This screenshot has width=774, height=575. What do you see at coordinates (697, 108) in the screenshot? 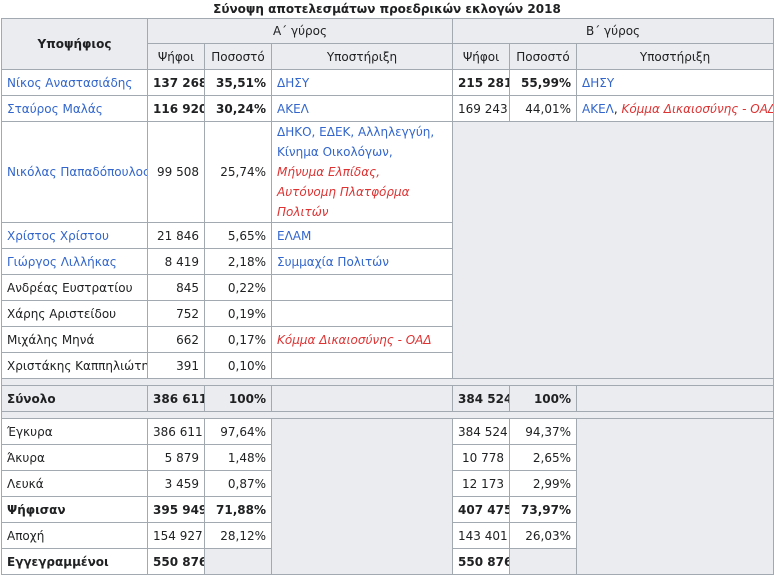
I see `support-link-oad: Κόμμα Δικαιοσύνης - ΟΑΔ` at bounding box center [697, 108].